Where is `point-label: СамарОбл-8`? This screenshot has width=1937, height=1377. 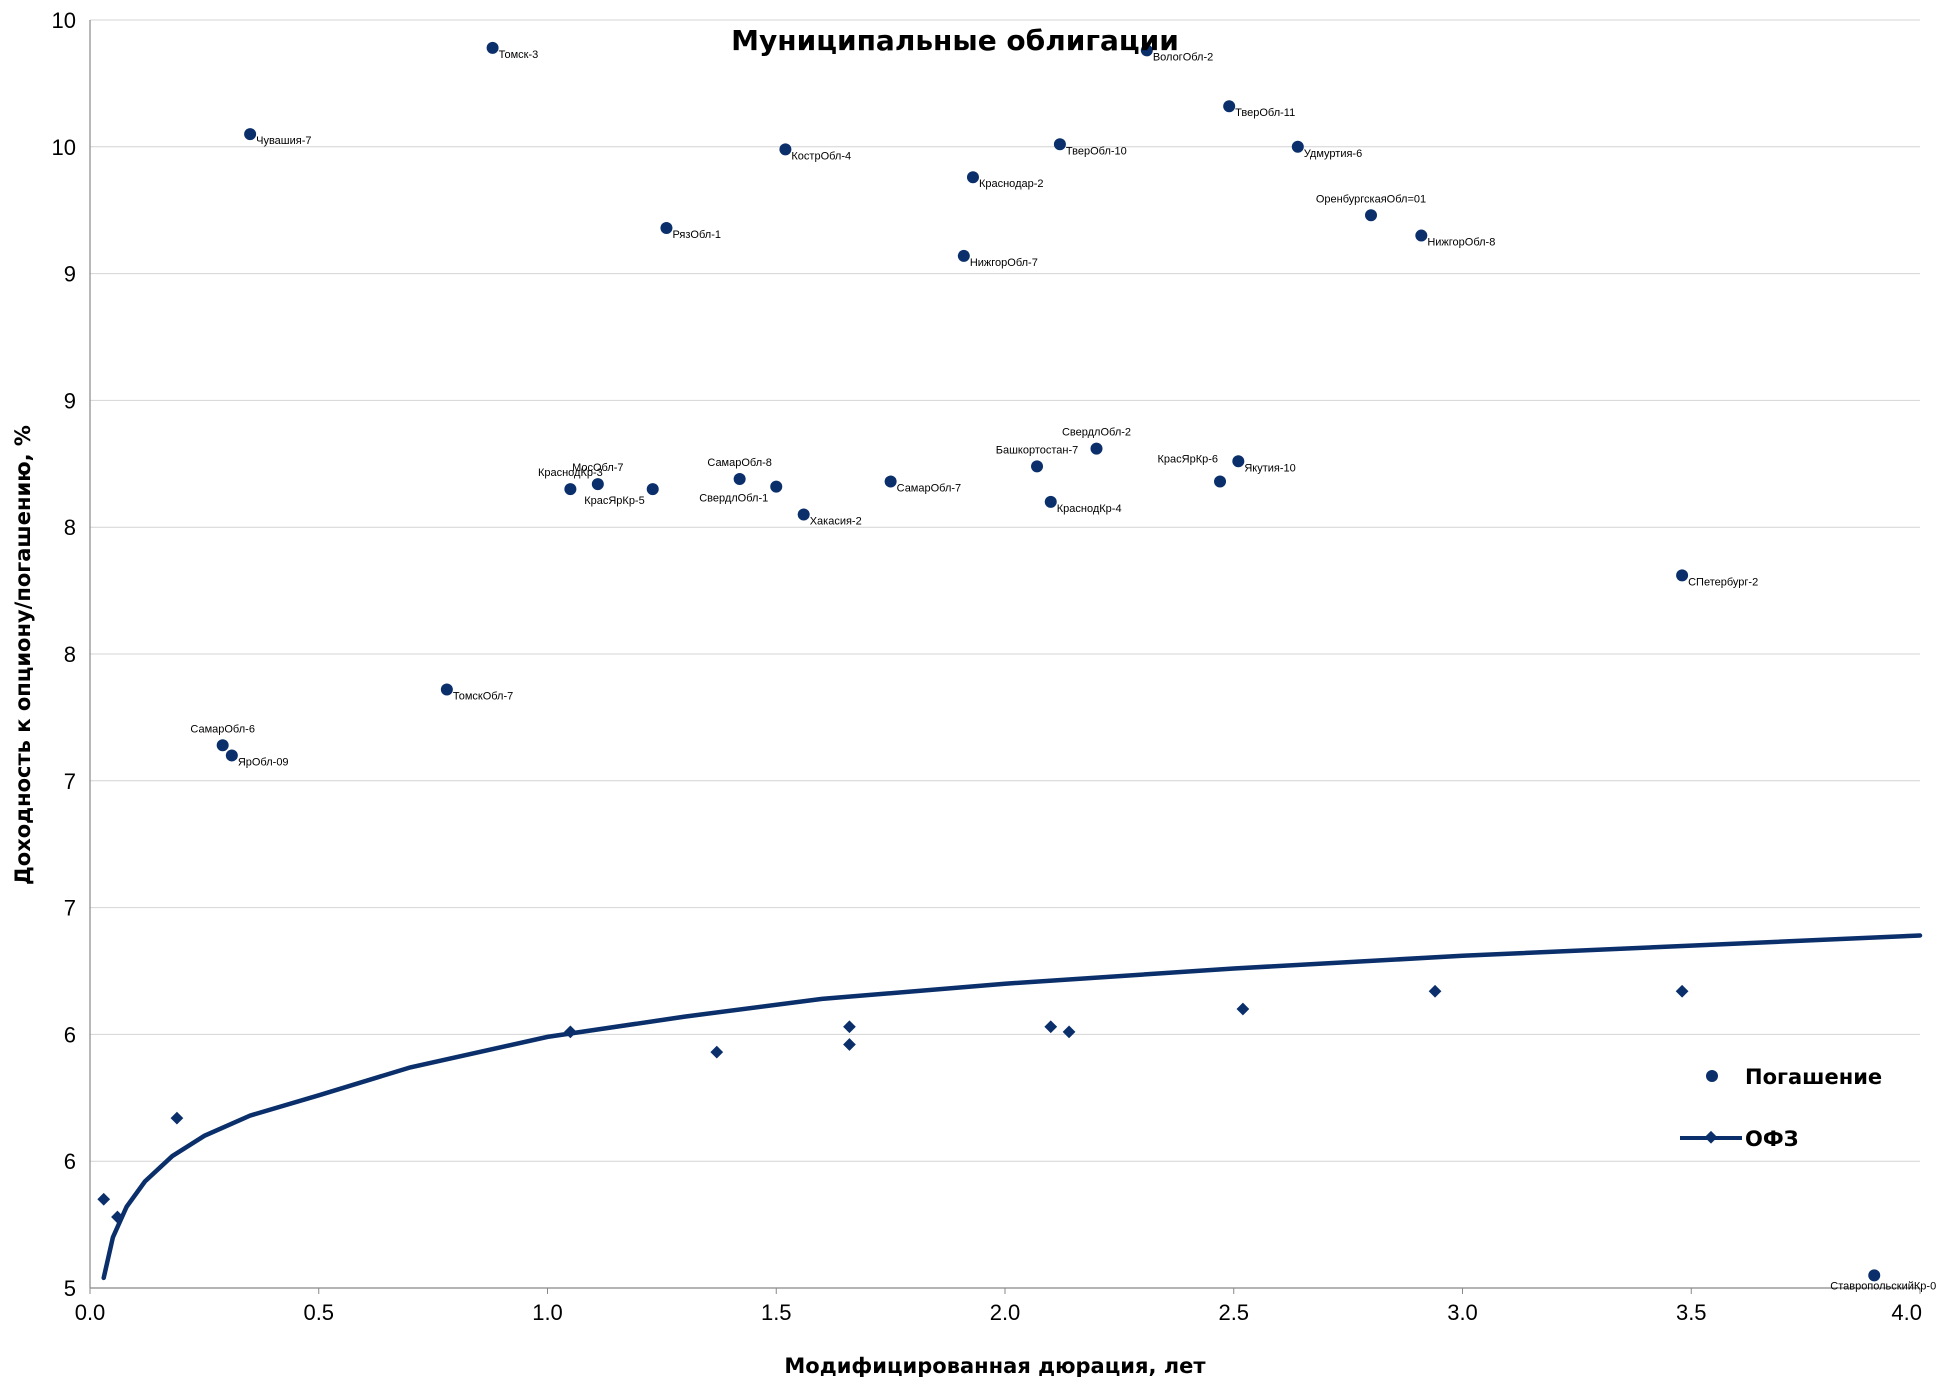 point-label: СамарОбл-8 is located at coordinates (739, 463).